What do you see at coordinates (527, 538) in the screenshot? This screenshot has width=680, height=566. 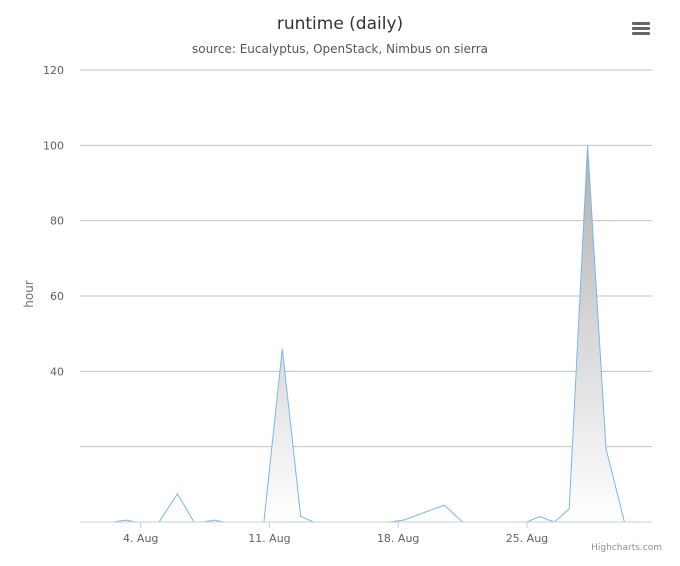 I see `x-tick-label: 25. Aug` at bounding box center [527, 538].